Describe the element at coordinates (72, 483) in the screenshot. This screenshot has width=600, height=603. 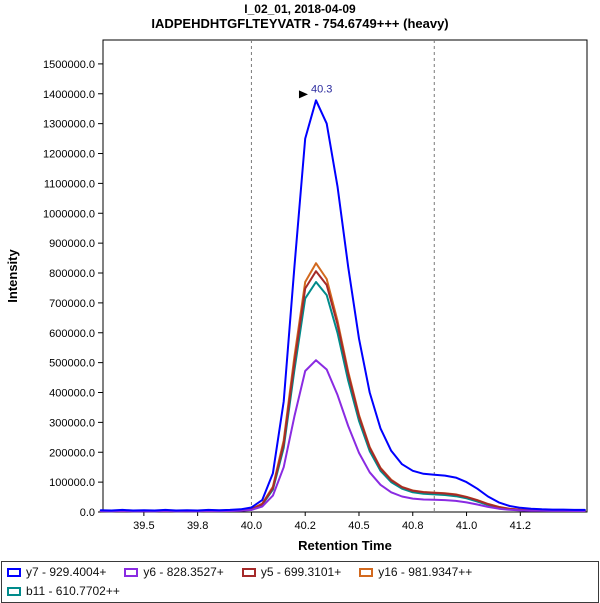
I see `svg-text: 100000.0` at that location.